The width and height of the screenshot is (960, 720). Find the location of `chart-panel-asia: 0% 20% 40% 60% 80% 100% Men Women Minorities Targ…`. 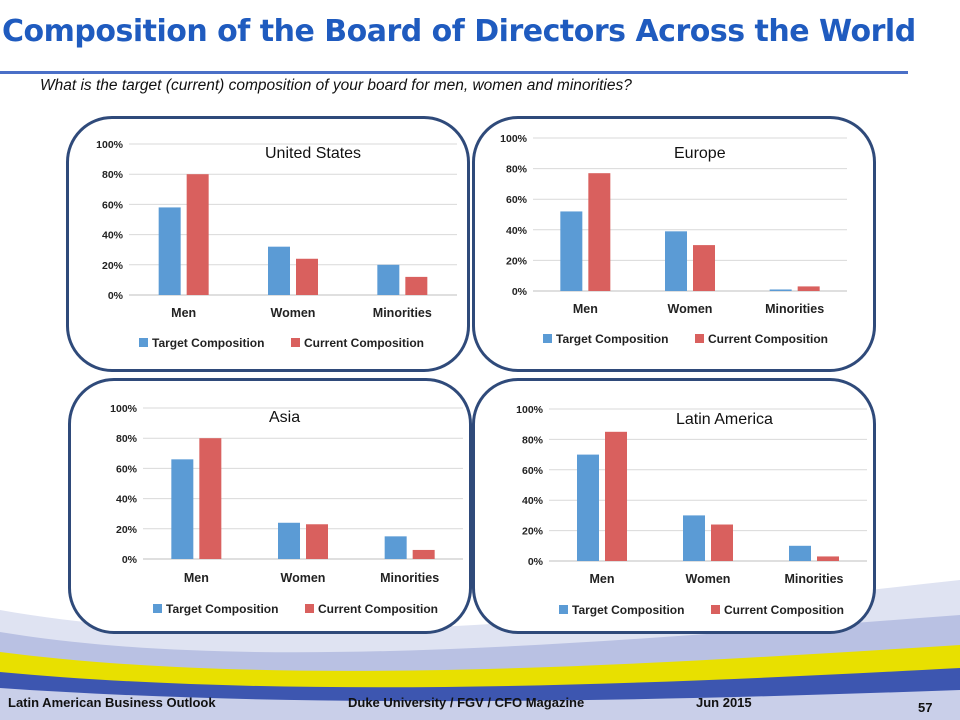

chart-panel-asia: 0% 20% 40% 60% 80% 100% Men Women Minorities Targ… is located at coordinates (270, 506).